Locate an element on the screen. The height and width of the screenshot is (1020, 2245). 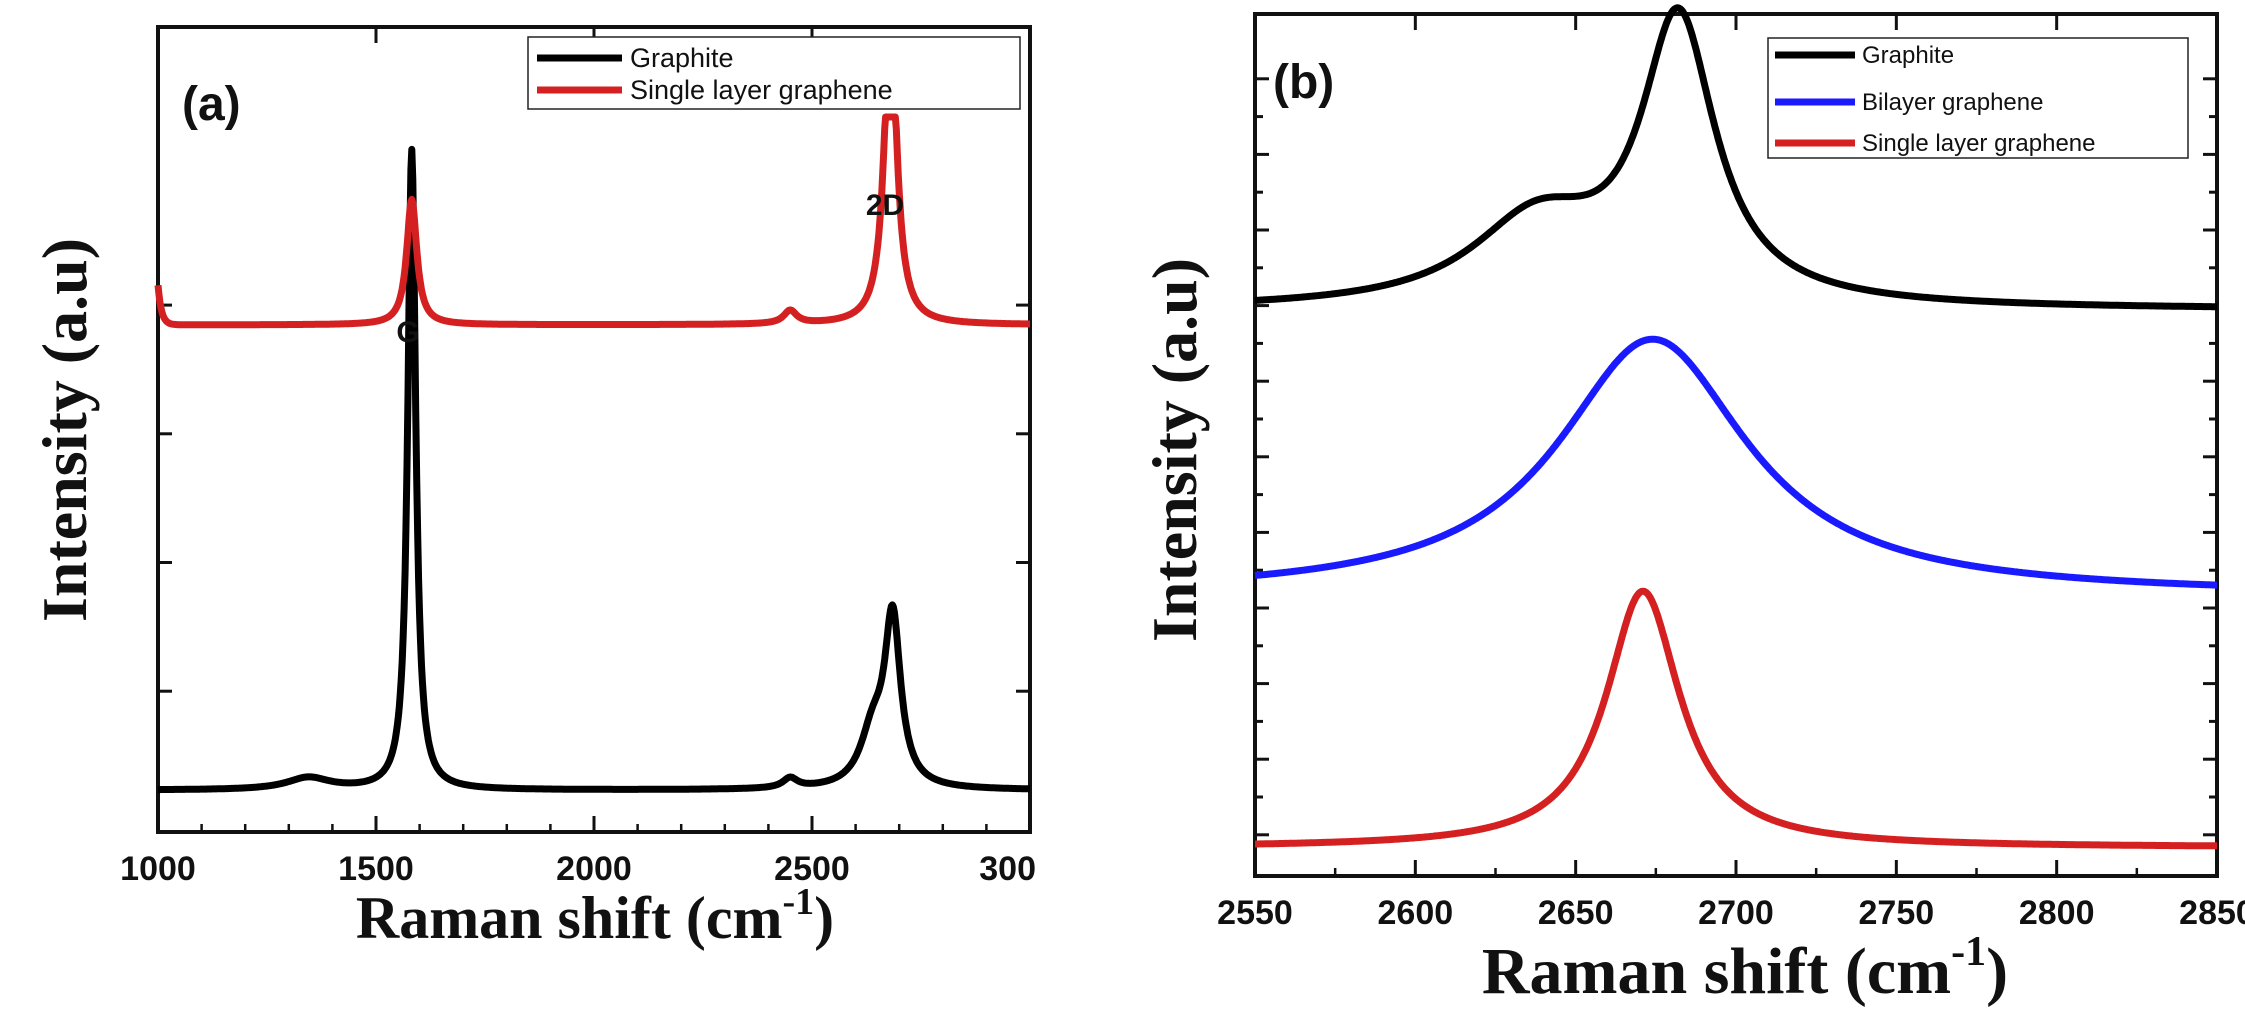
panel-b-legend-label-bilayer: Bilayer graphene is located at coordinates (1952, 102).